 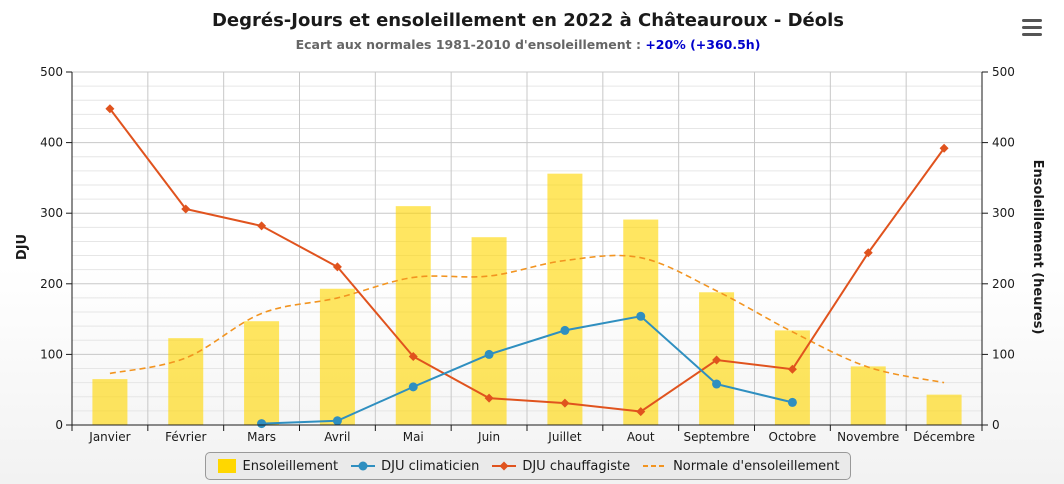 What do you see at coordinates (109, 437) in the screenshot?
I see `x-tick-label: Janvier` at bounding box center [109, 437].